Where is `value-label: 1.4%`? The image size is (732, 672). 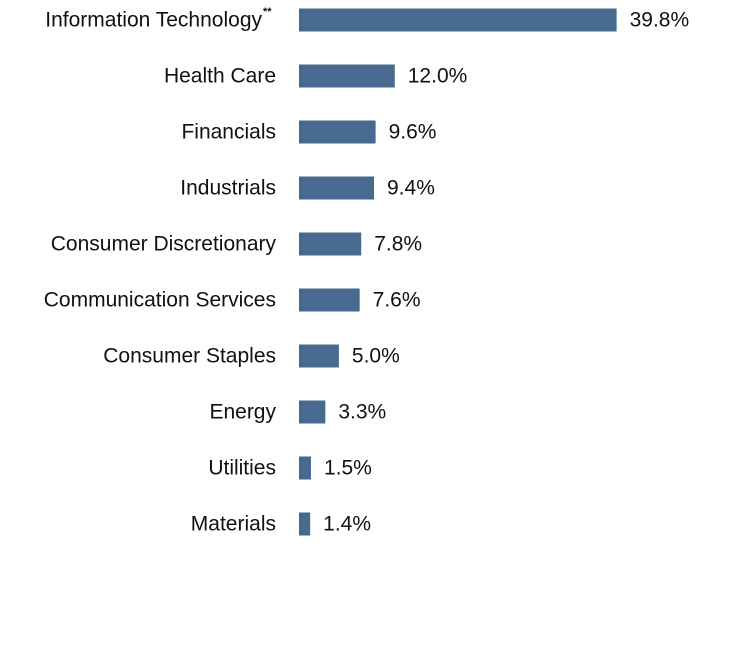
value-label: 1.4% is located at coordinates (347, 524).